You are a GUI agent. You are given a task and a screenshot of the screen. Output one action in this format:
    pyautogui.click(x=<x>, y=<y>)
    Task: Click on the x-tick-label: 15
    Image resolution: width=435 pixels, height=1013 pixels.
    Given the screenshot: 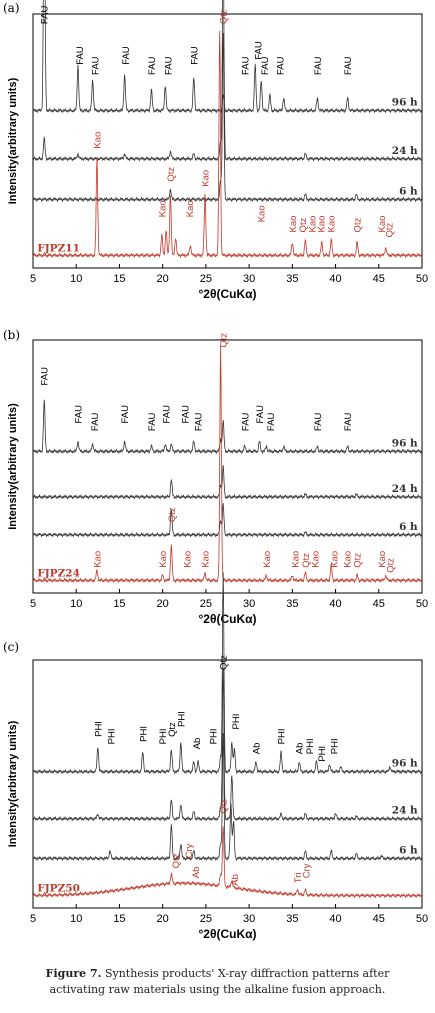 What is the action you would take?
    pyautogui.click(x=119, y=919)
    